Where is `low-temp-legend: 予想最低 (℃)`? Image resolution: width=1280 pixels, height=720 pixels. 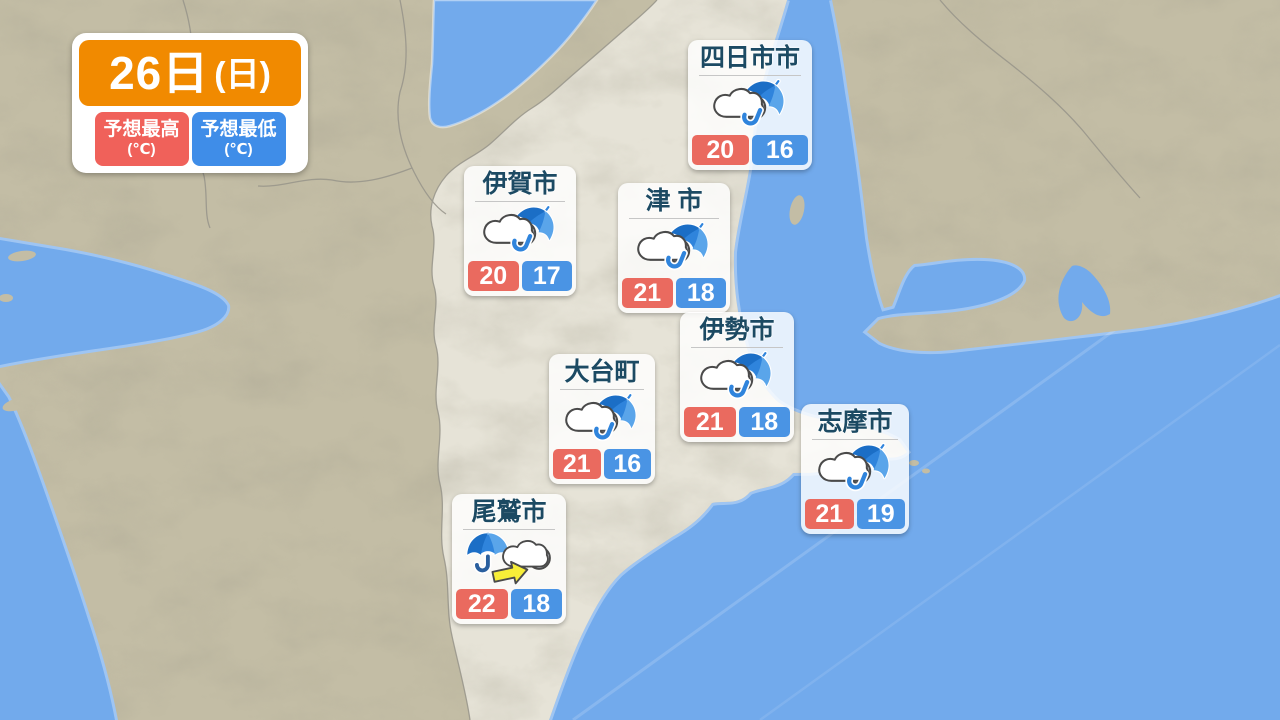 low-temp-legend: 予想最低 (℃) is located at coordinates (238, 139).